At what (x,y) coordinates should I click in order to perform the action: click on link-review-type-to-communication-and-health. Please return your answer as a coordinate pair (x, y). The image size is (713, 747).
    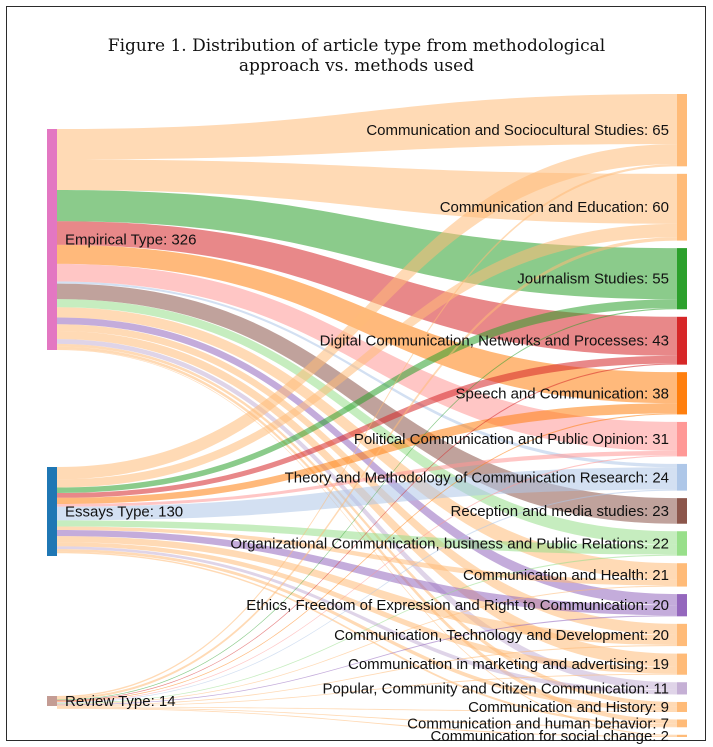
    Looking at the image, I should click on (367, 645).